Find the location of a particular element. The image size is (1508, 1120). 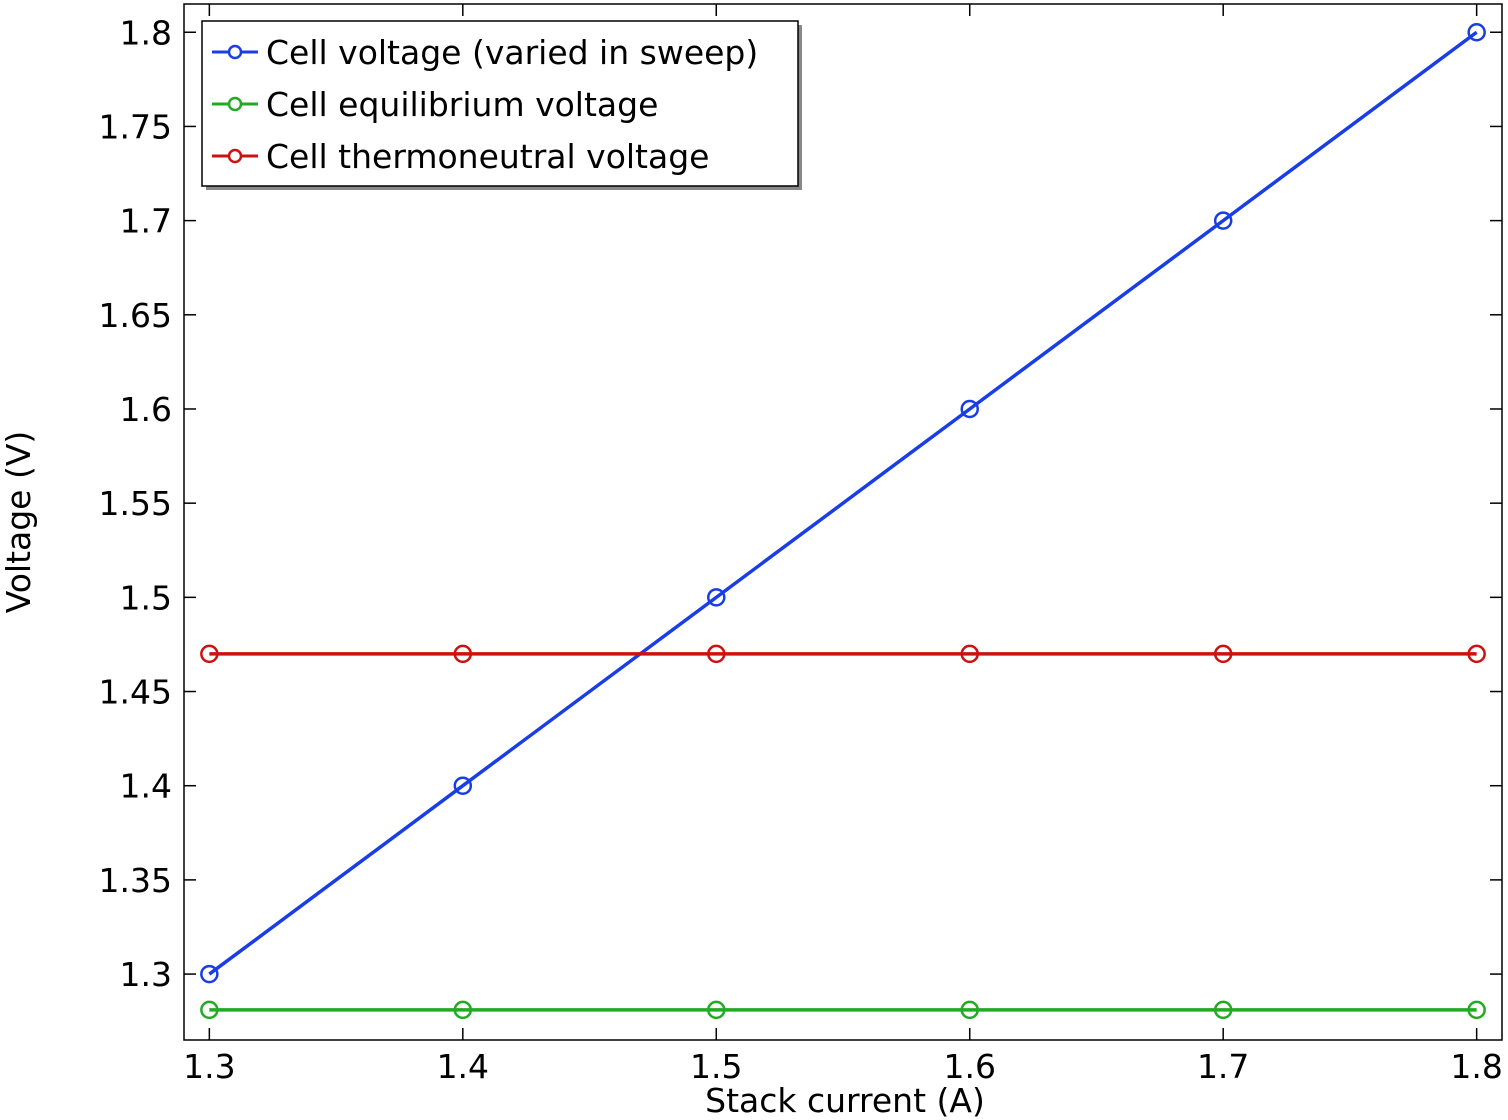

y-tick-label: 1.6 is located at coordinates (146, 409).